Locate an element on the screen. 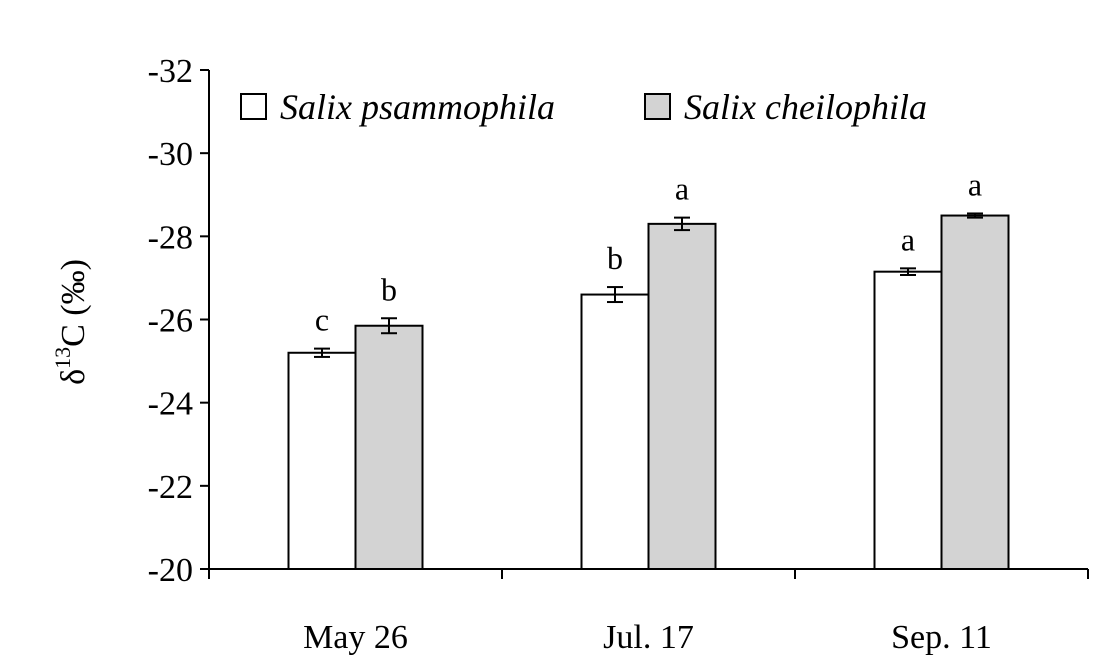 The height and width of the screenshot is (669, 1115). legend-entry: Salix psammophila is located at coordinates (417, 107).